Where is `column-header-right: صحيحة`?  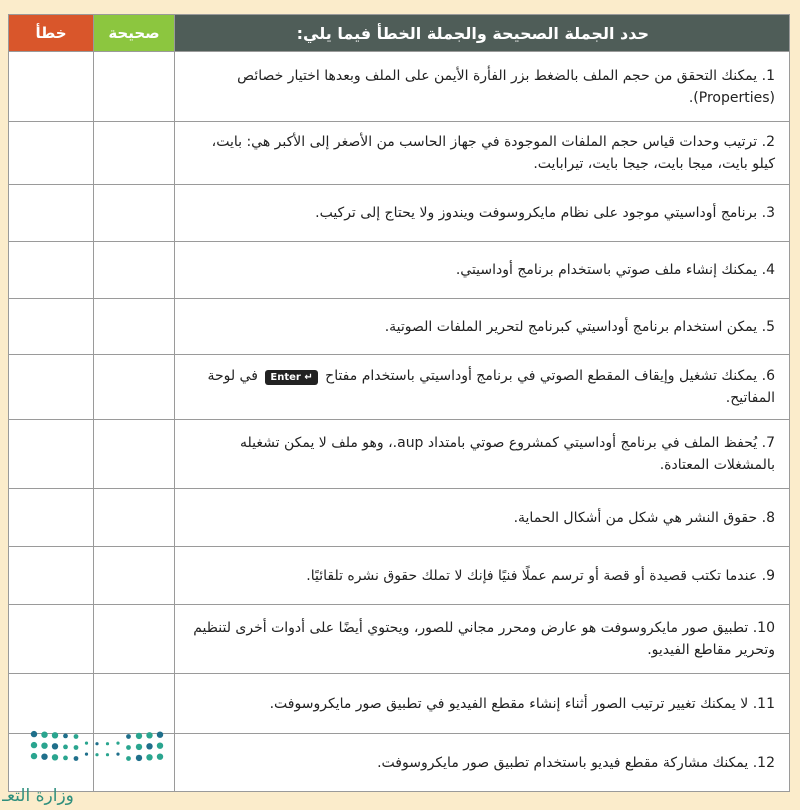 column-header-right: صحيحة is located at coordinates (134, 33).